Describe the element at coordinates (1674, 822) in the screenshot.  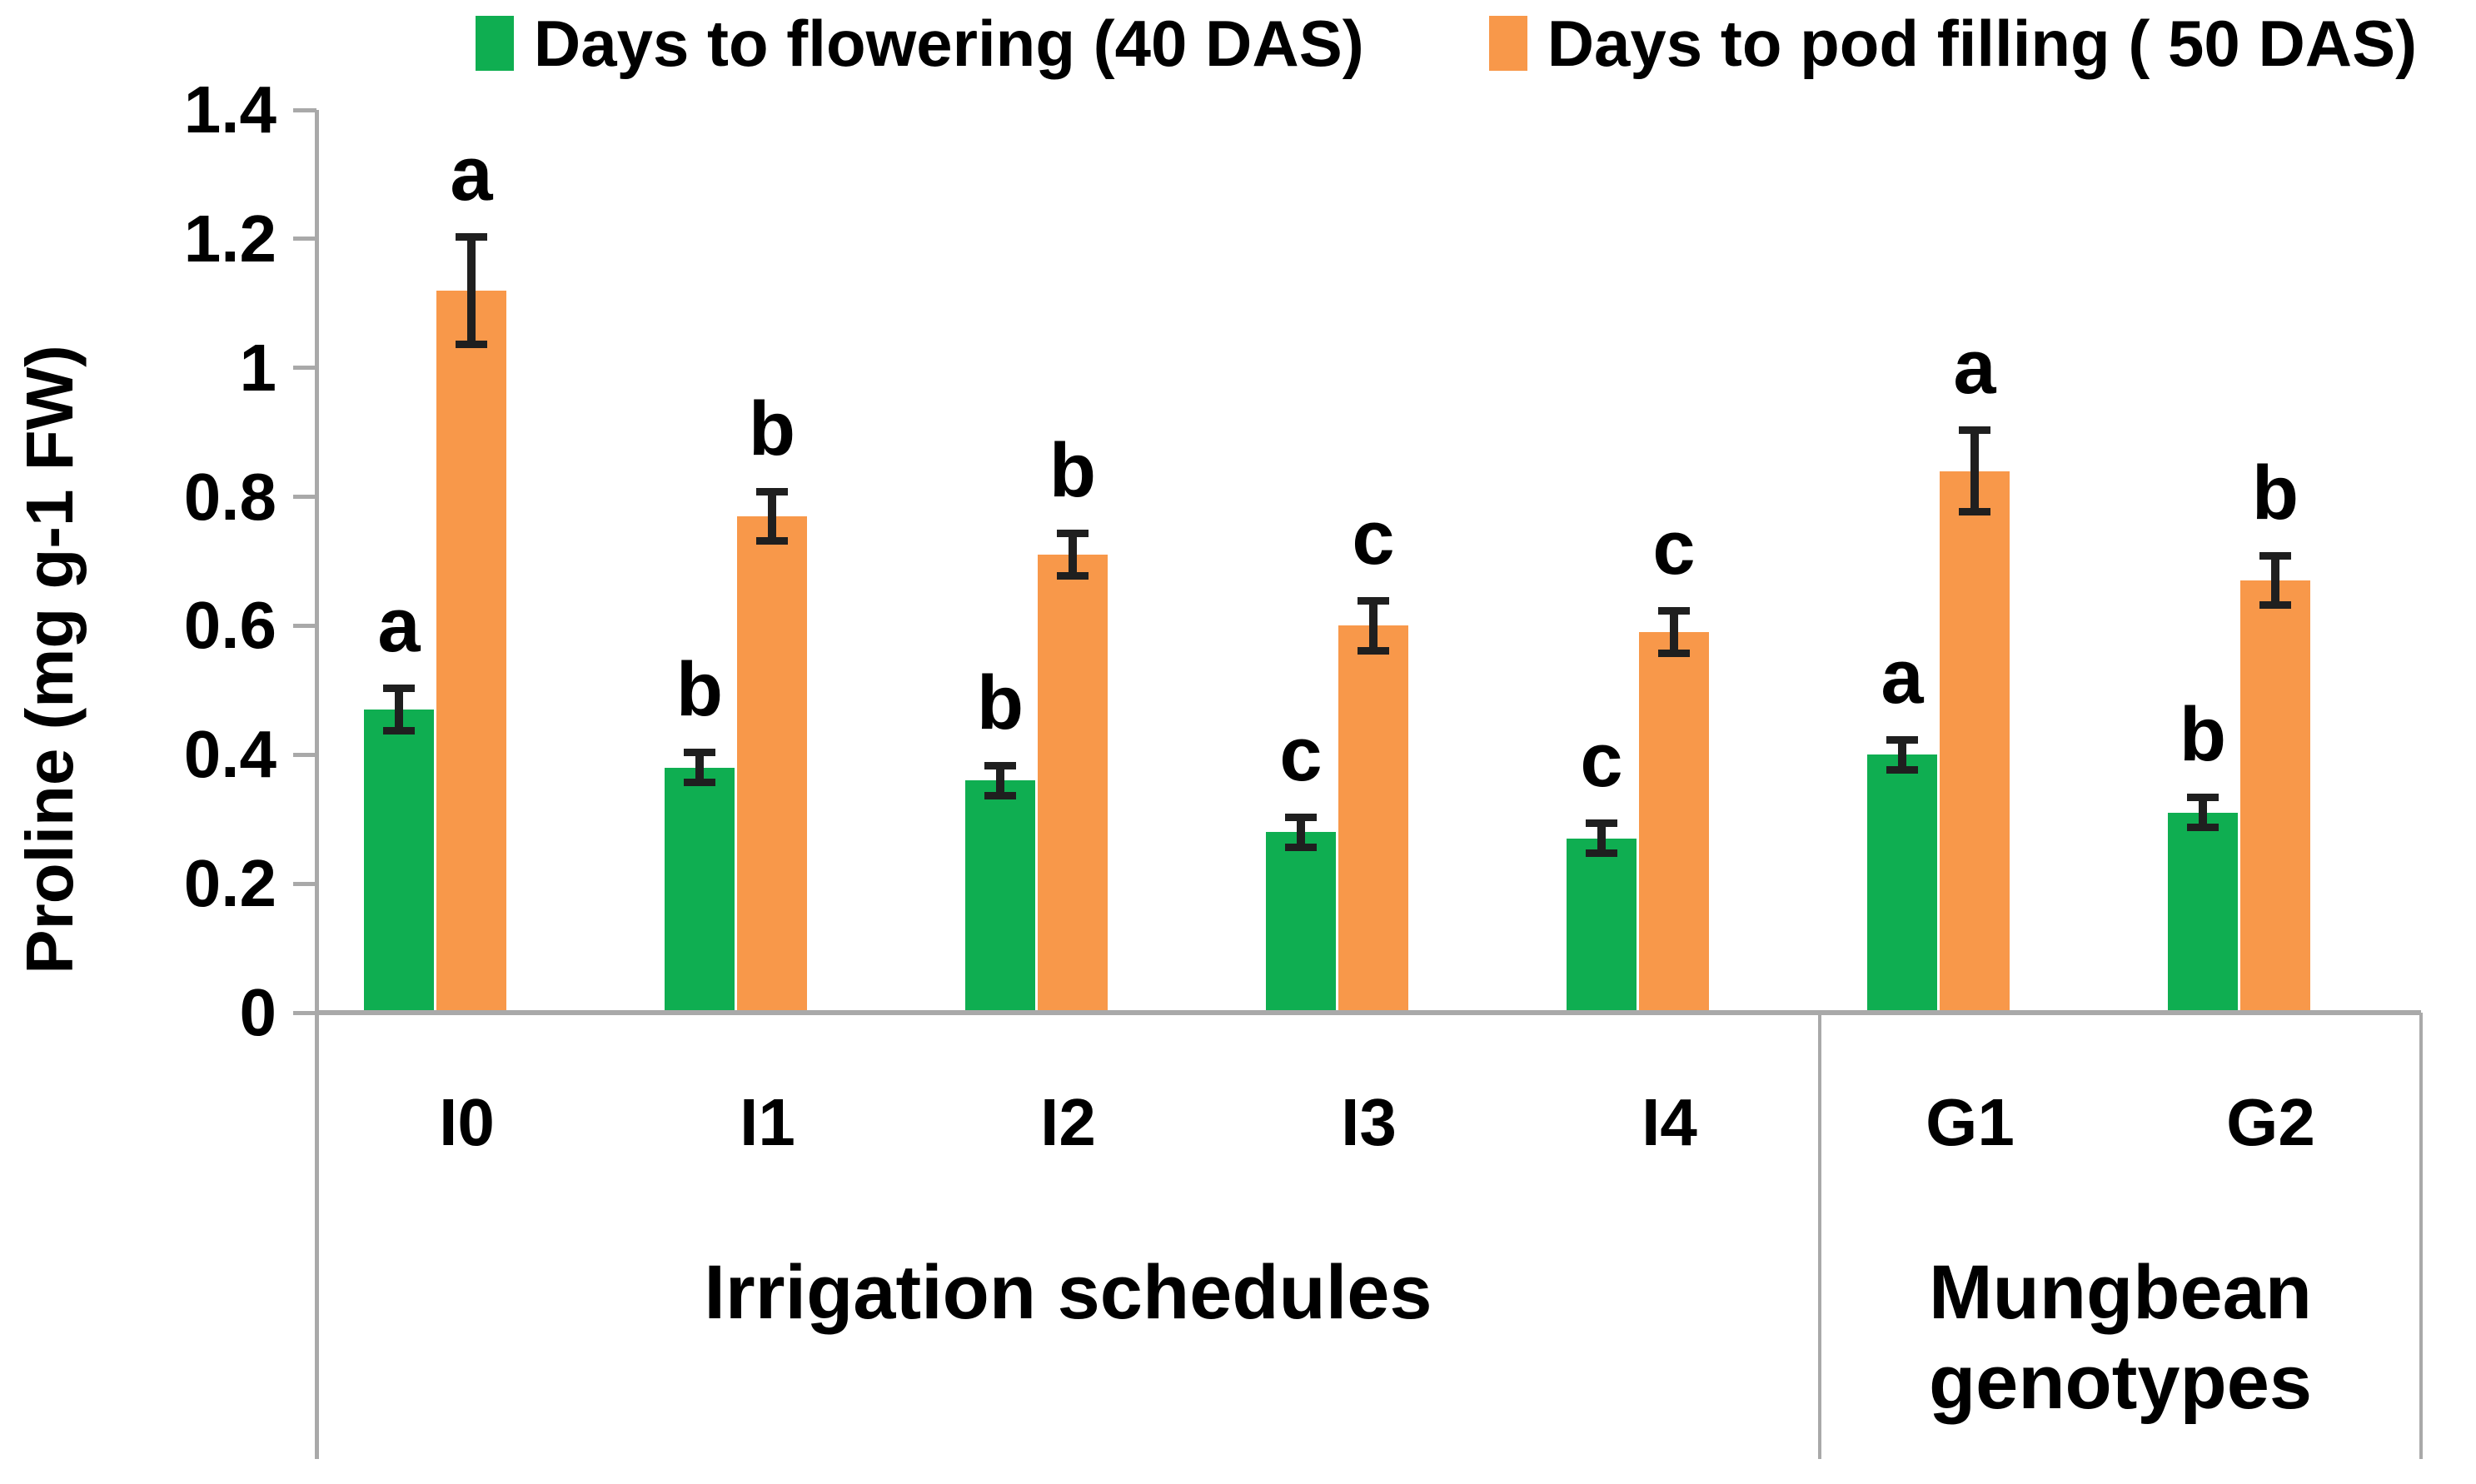
I see `bar-pod-filling-I4` at that location.